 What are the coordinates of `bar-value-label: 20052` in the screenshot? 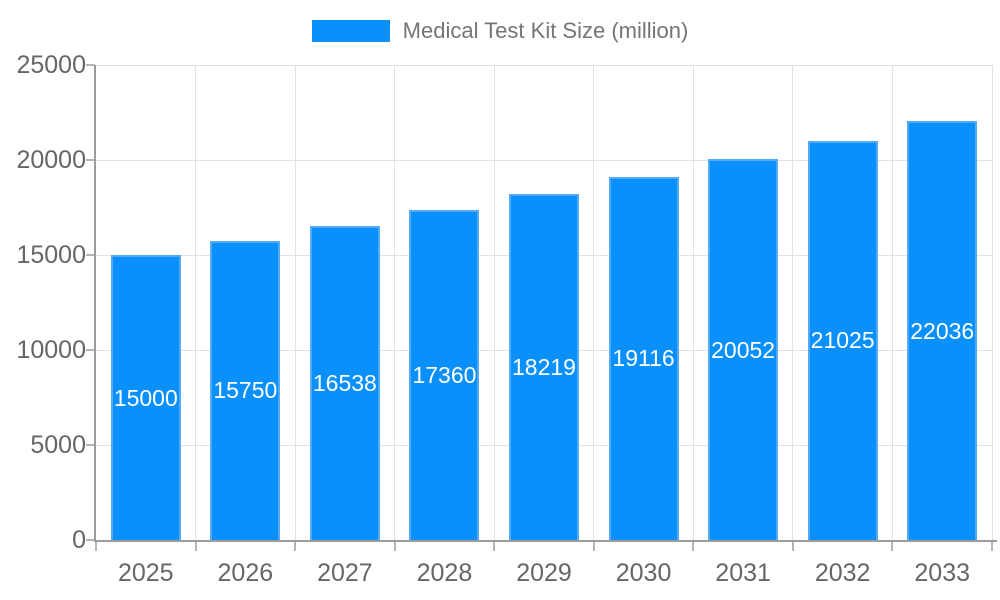 It's located at (743, 349).